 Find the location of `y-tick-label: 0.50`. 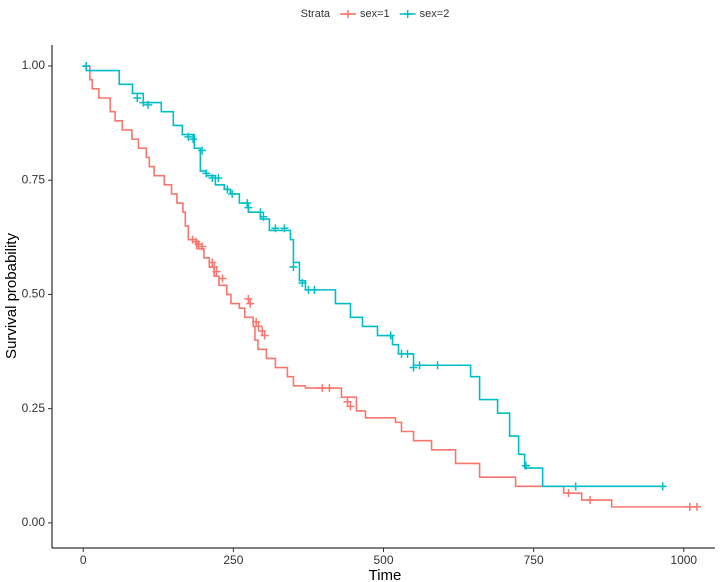

y-tick-label: 0.50 is located at coordinates (34, 294).